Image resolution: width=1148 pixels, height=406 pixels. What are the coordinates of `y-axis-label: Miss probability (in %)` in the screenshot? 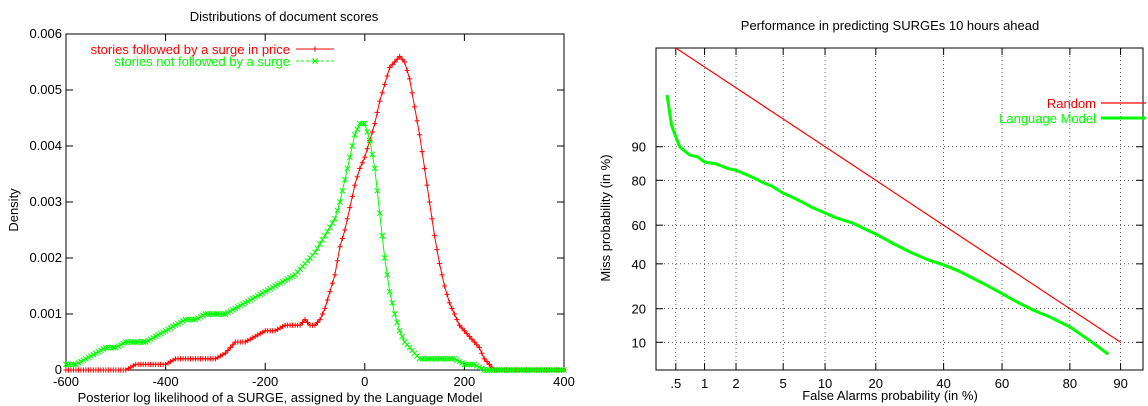 It's located at (605, 217).